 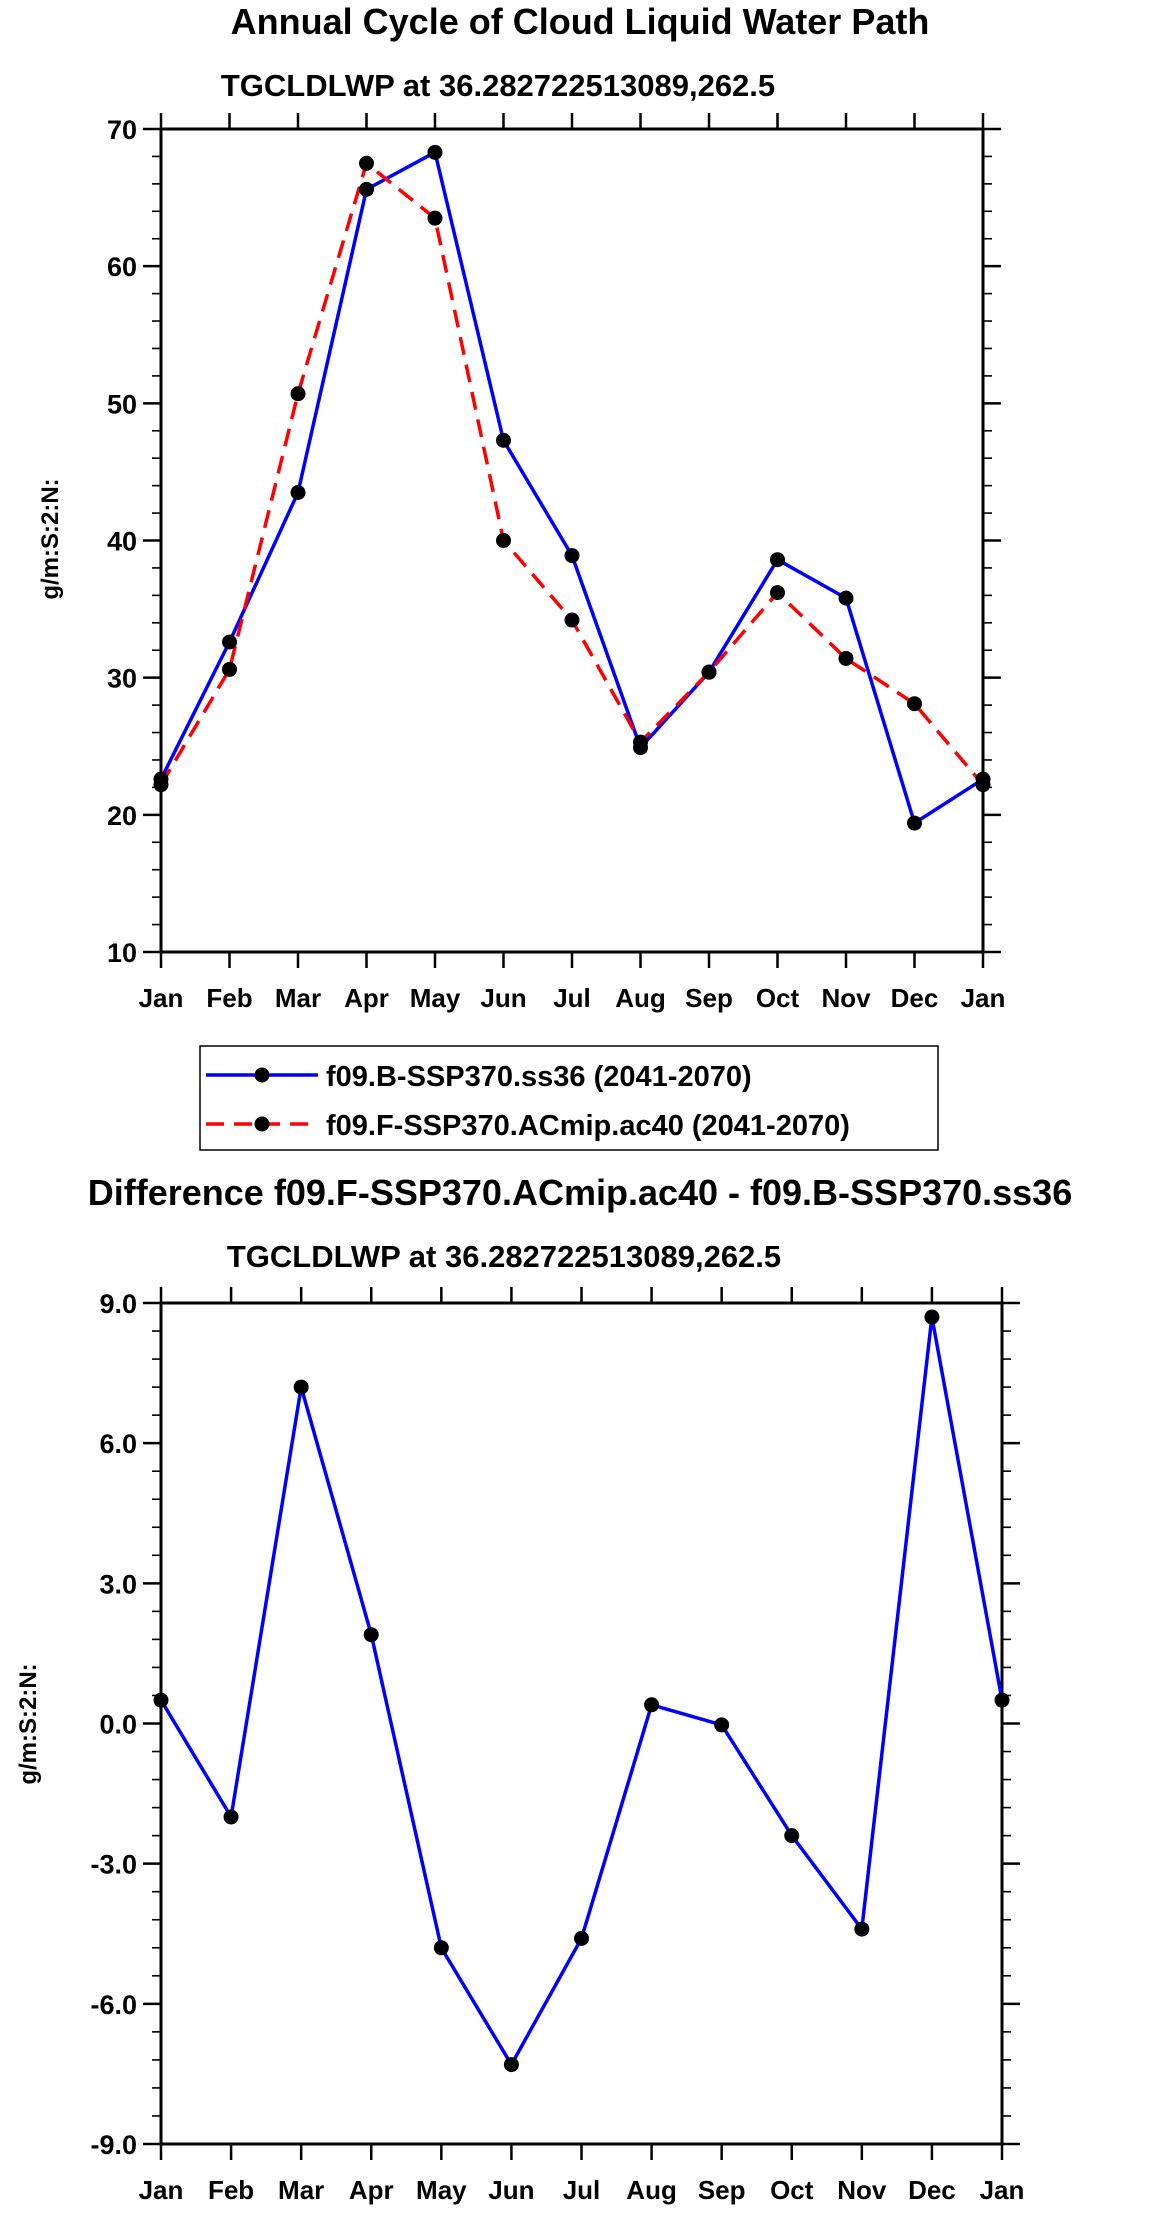 I want to click on chart1-ytick-label: 60, so click(x=122, y=267).